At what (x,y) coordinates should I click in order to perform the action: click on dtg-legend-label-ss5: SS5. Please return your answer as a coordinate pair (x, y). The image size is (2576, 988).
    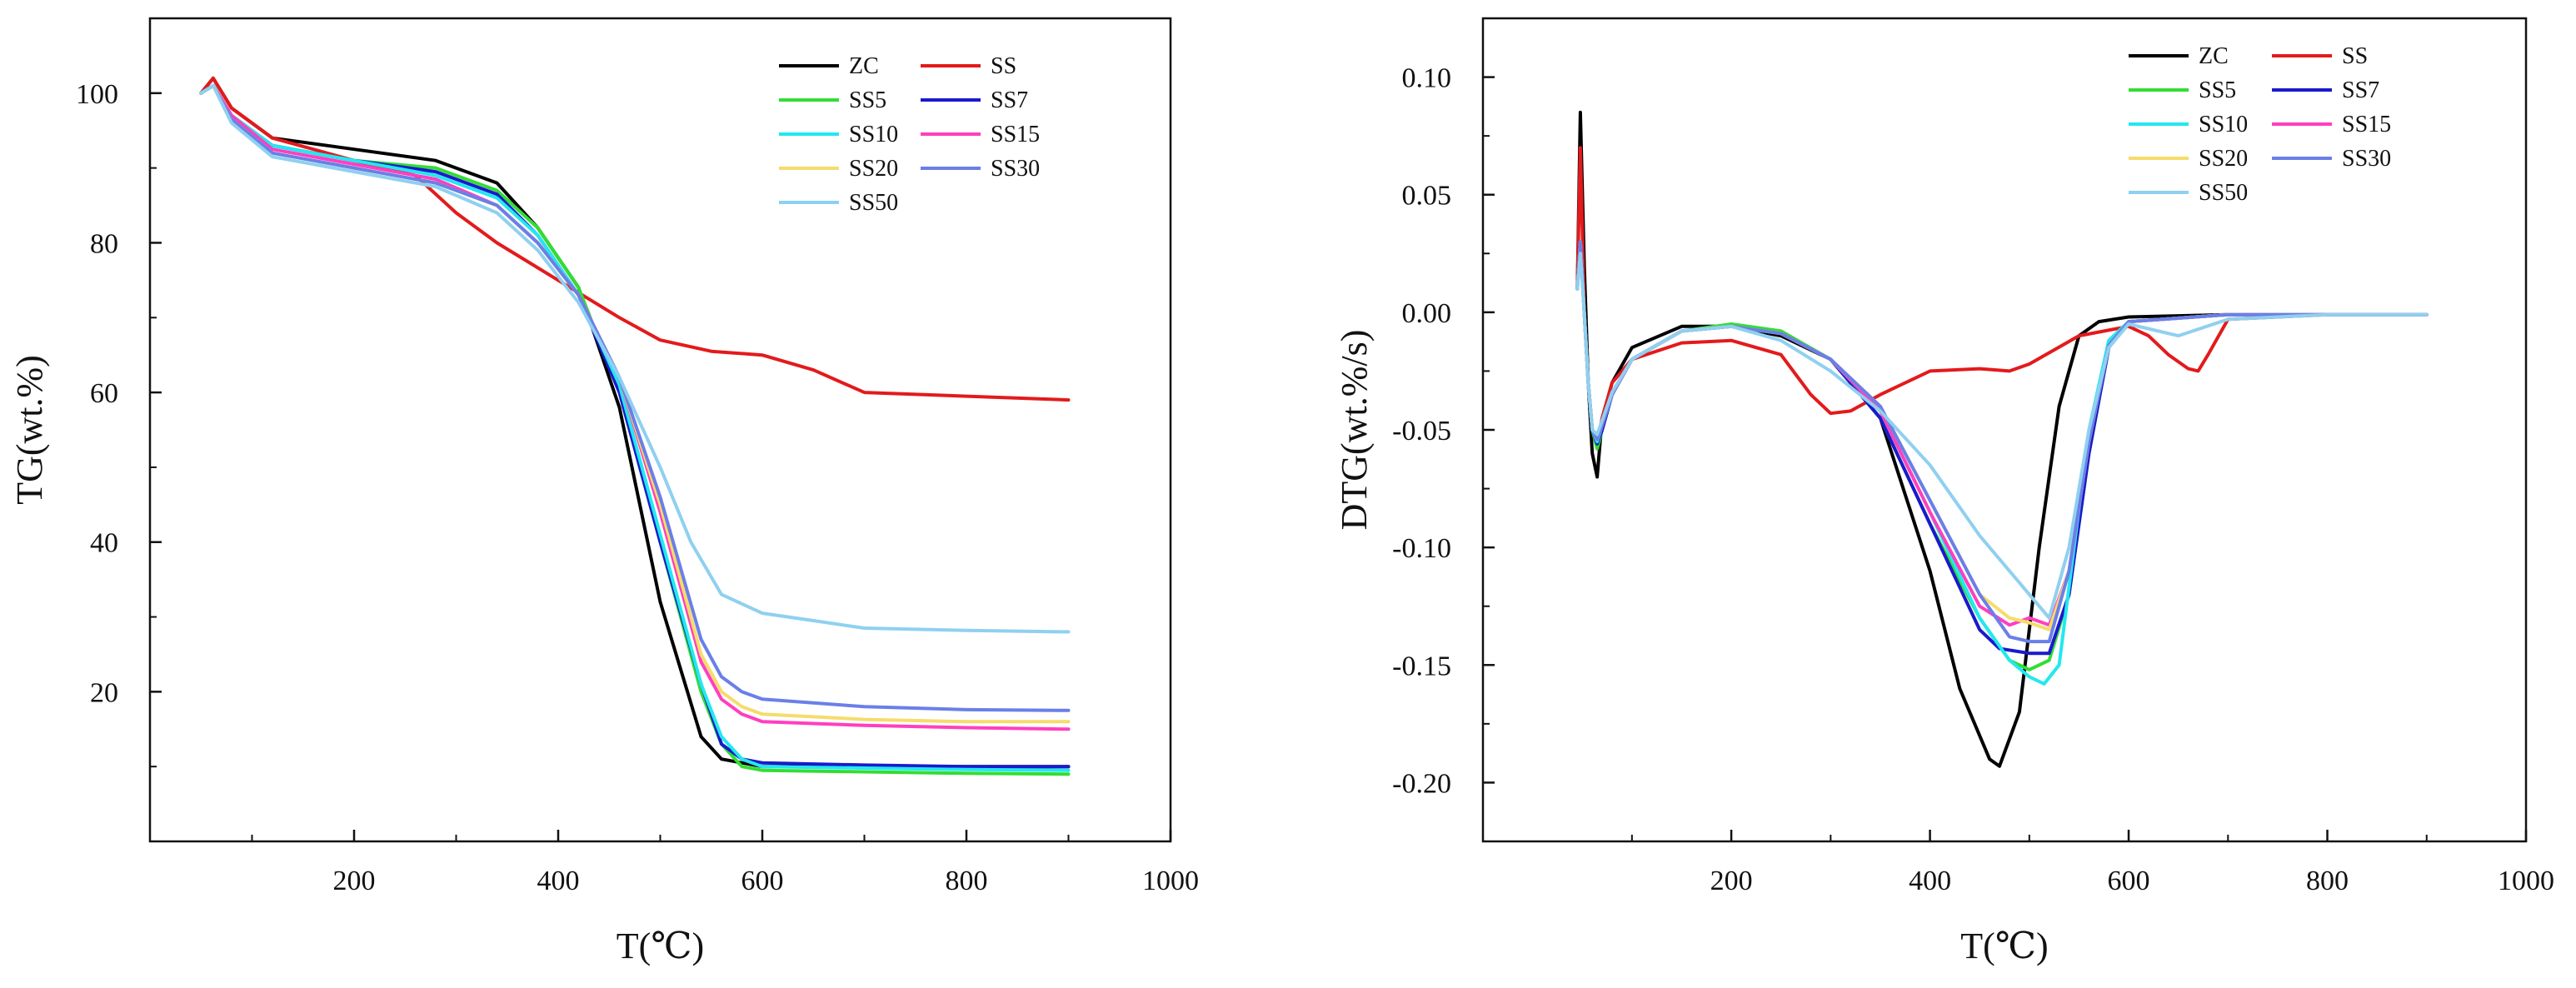
    Looking at the image, I should click on (2217, 90).